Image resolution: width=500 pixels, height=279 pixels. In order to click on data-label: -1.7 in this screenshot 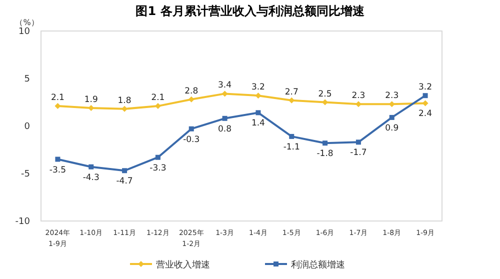, I will do `click(358, 153)`.